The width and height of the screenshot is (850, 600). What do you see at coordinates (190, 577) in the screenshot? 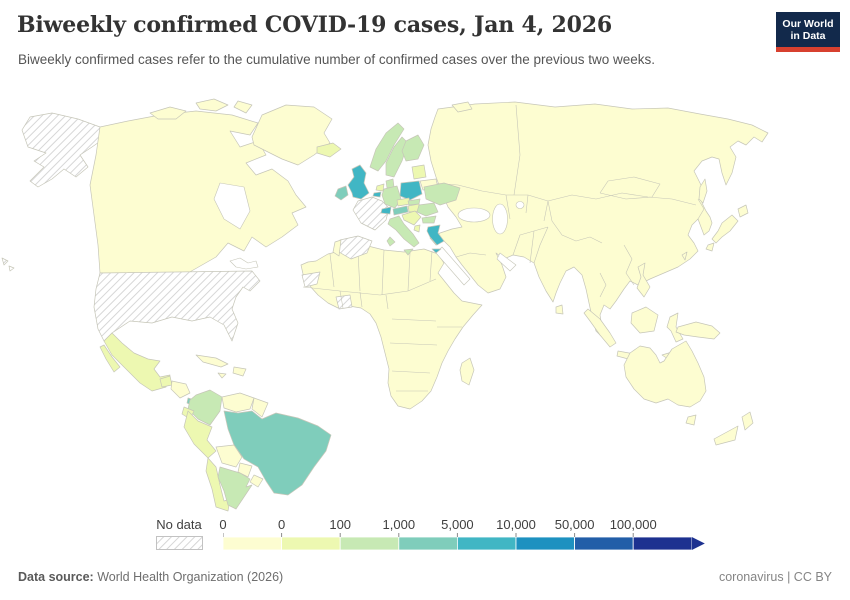
I see `data-source-value: World Health Organization (2026)` at bounding box center [190, 577].